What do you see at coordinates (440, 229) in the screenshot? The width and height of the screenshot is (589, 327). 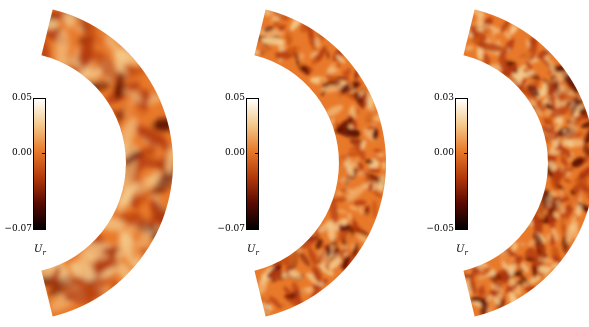 I see `colorbar-tick-label: −0.05` at bounding box center [440, 229].